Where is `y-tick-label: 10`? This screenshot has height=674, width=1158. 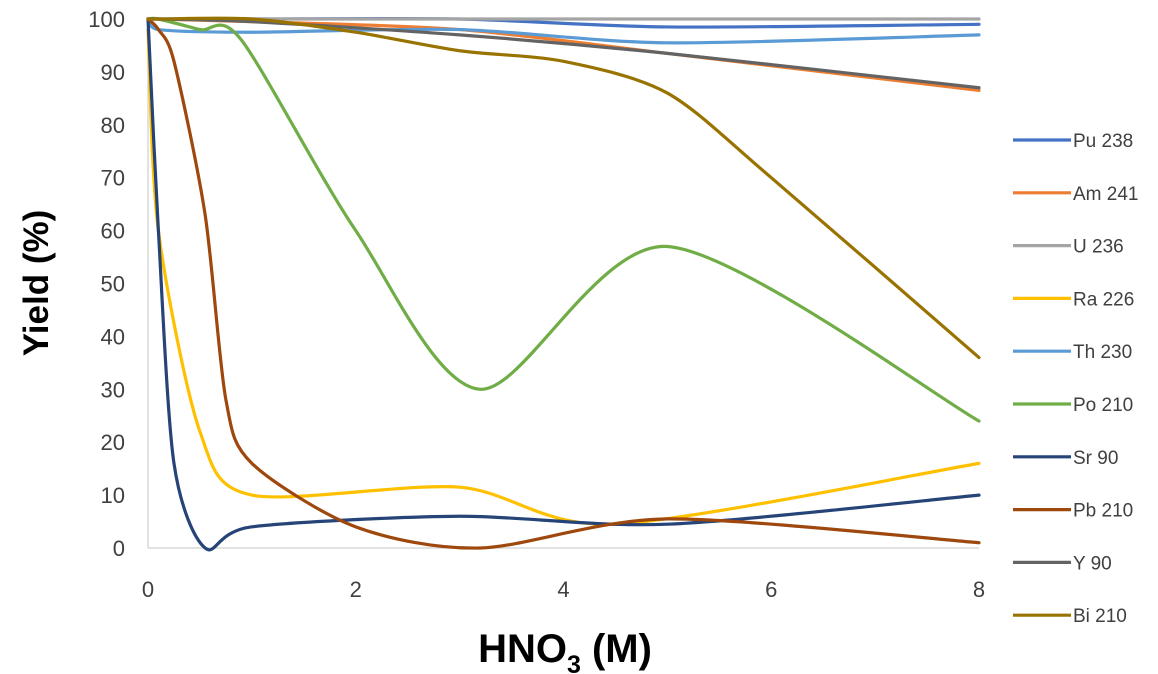 y-tick-label: 10 is located at coordinates (113, 495).